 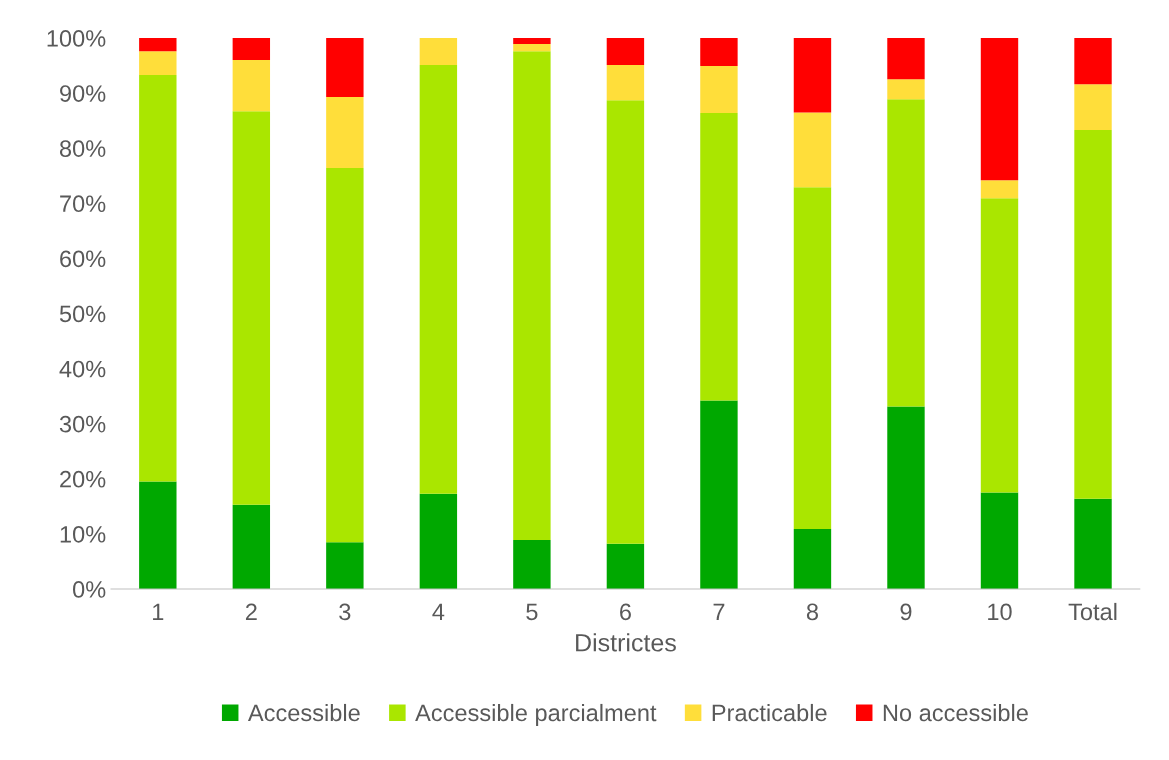 I want to click on x-tick-label: 5, so click(x=532, y=612).